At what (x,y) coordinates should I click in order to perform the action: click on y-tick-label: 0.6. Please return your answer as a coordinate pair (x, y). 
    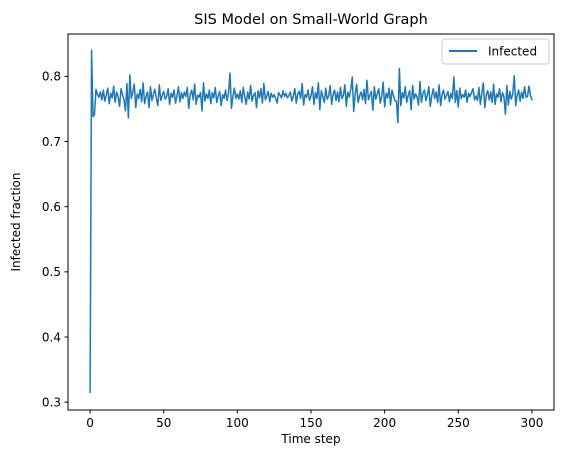
    Looking at the image, I should click on (51, 207).